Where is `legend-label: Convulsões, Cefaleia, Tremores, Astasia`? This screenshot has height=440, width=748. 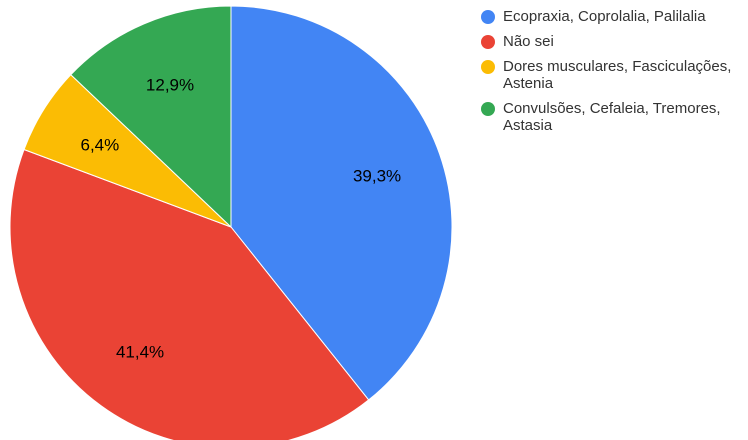 legend-label: Convulsões, Cefaleia, Tremores, Astasia is located at coordinates (612, 117).